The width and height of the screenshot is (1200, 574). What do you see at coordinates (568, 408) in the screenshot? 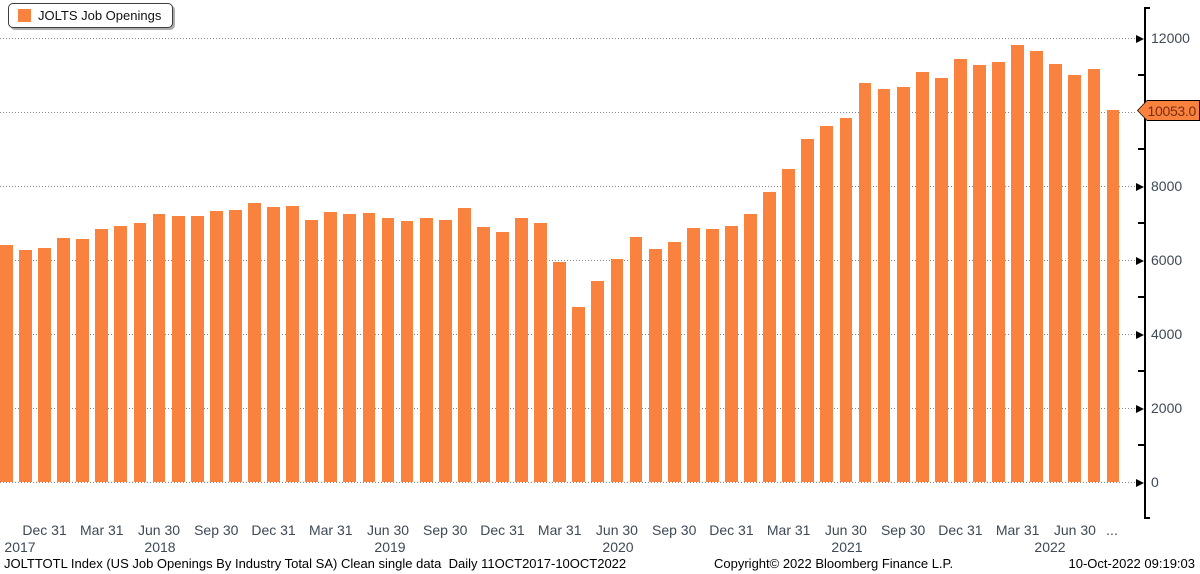
I see `gridline-2000` at bounding box center [568, 408].